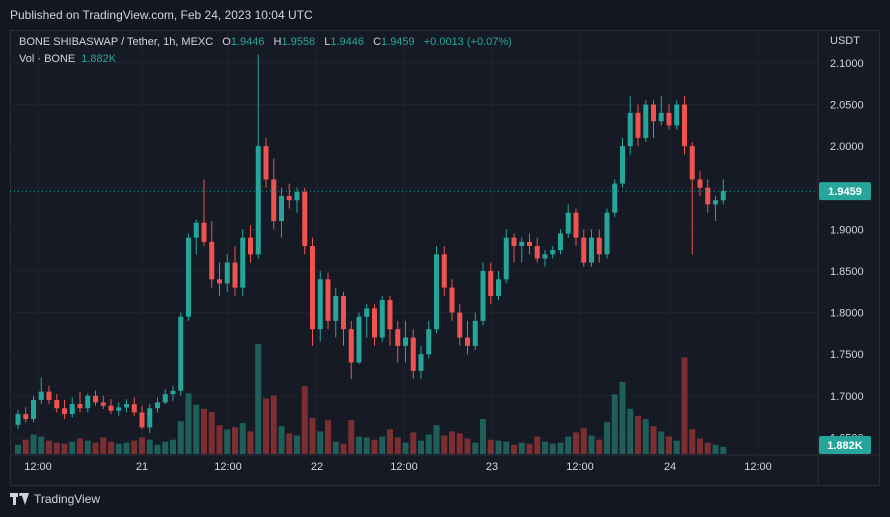 The width and height of the screenshot is (890, 517). I want to click on low-value: 1.9446, so click(347, 42).